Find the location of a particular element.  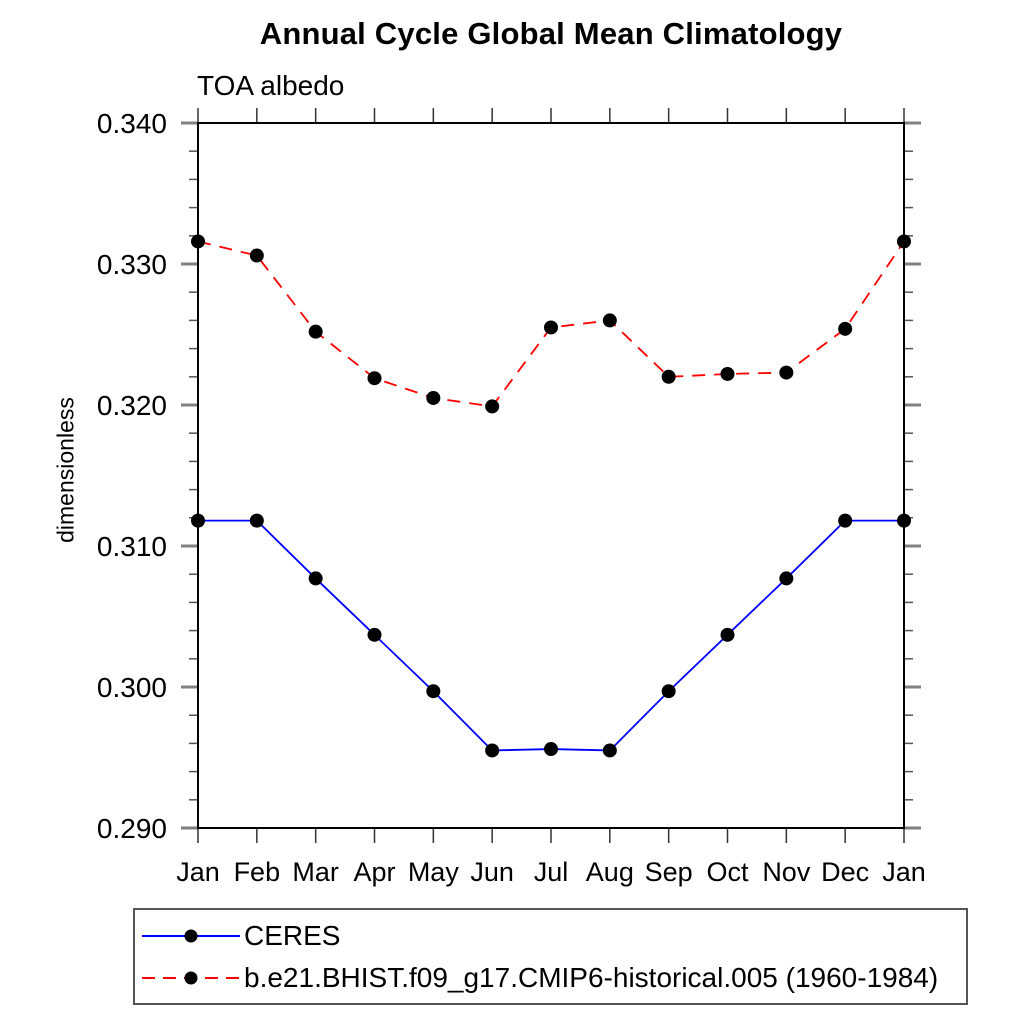

x-tick-label: Apr is located at coordinates (374, 872).